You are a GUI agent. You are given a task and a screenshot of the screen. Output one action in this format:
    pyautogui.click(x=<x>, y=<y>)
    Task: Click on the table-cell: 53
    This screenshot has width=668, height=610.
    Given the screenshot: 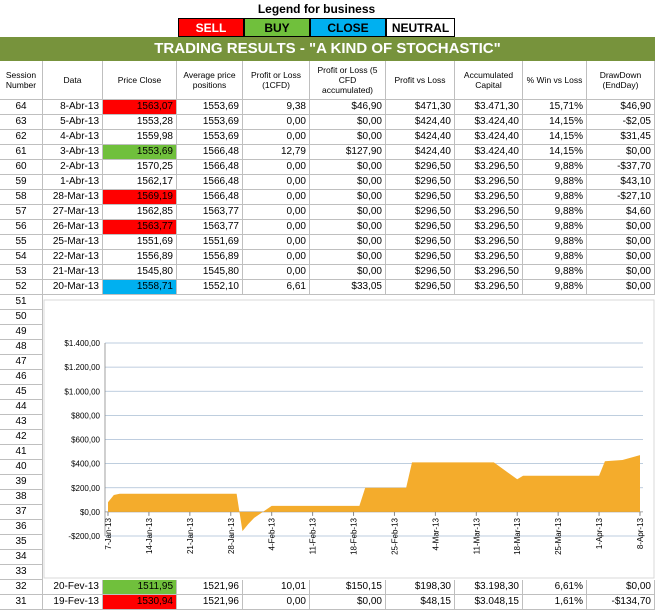 What is the action you would take?
    pyautogui.click(x=21, y=272)
    